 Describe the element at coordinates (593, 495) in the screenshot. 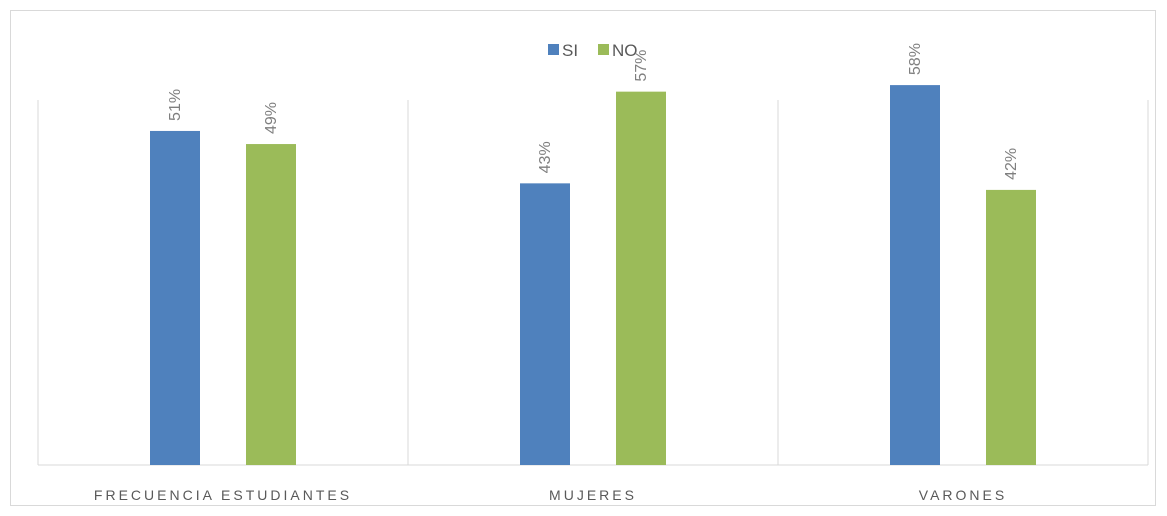

I see `category-label: MUJERES` at that location.